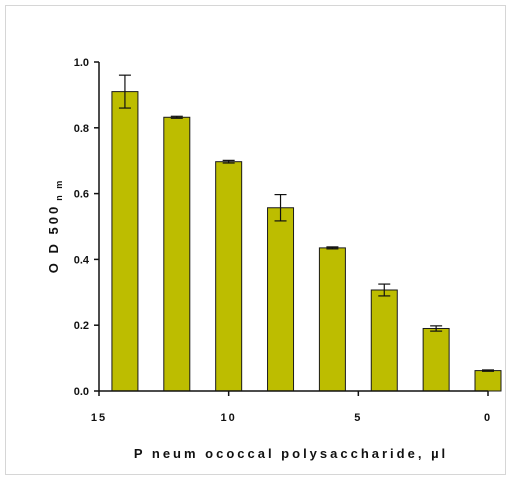 The width and height of the screenshot is (511, 480). Describe the element at coordinates (59, 190) in the screenshot. I see `y-axis-title-subscript: n m` at that location.